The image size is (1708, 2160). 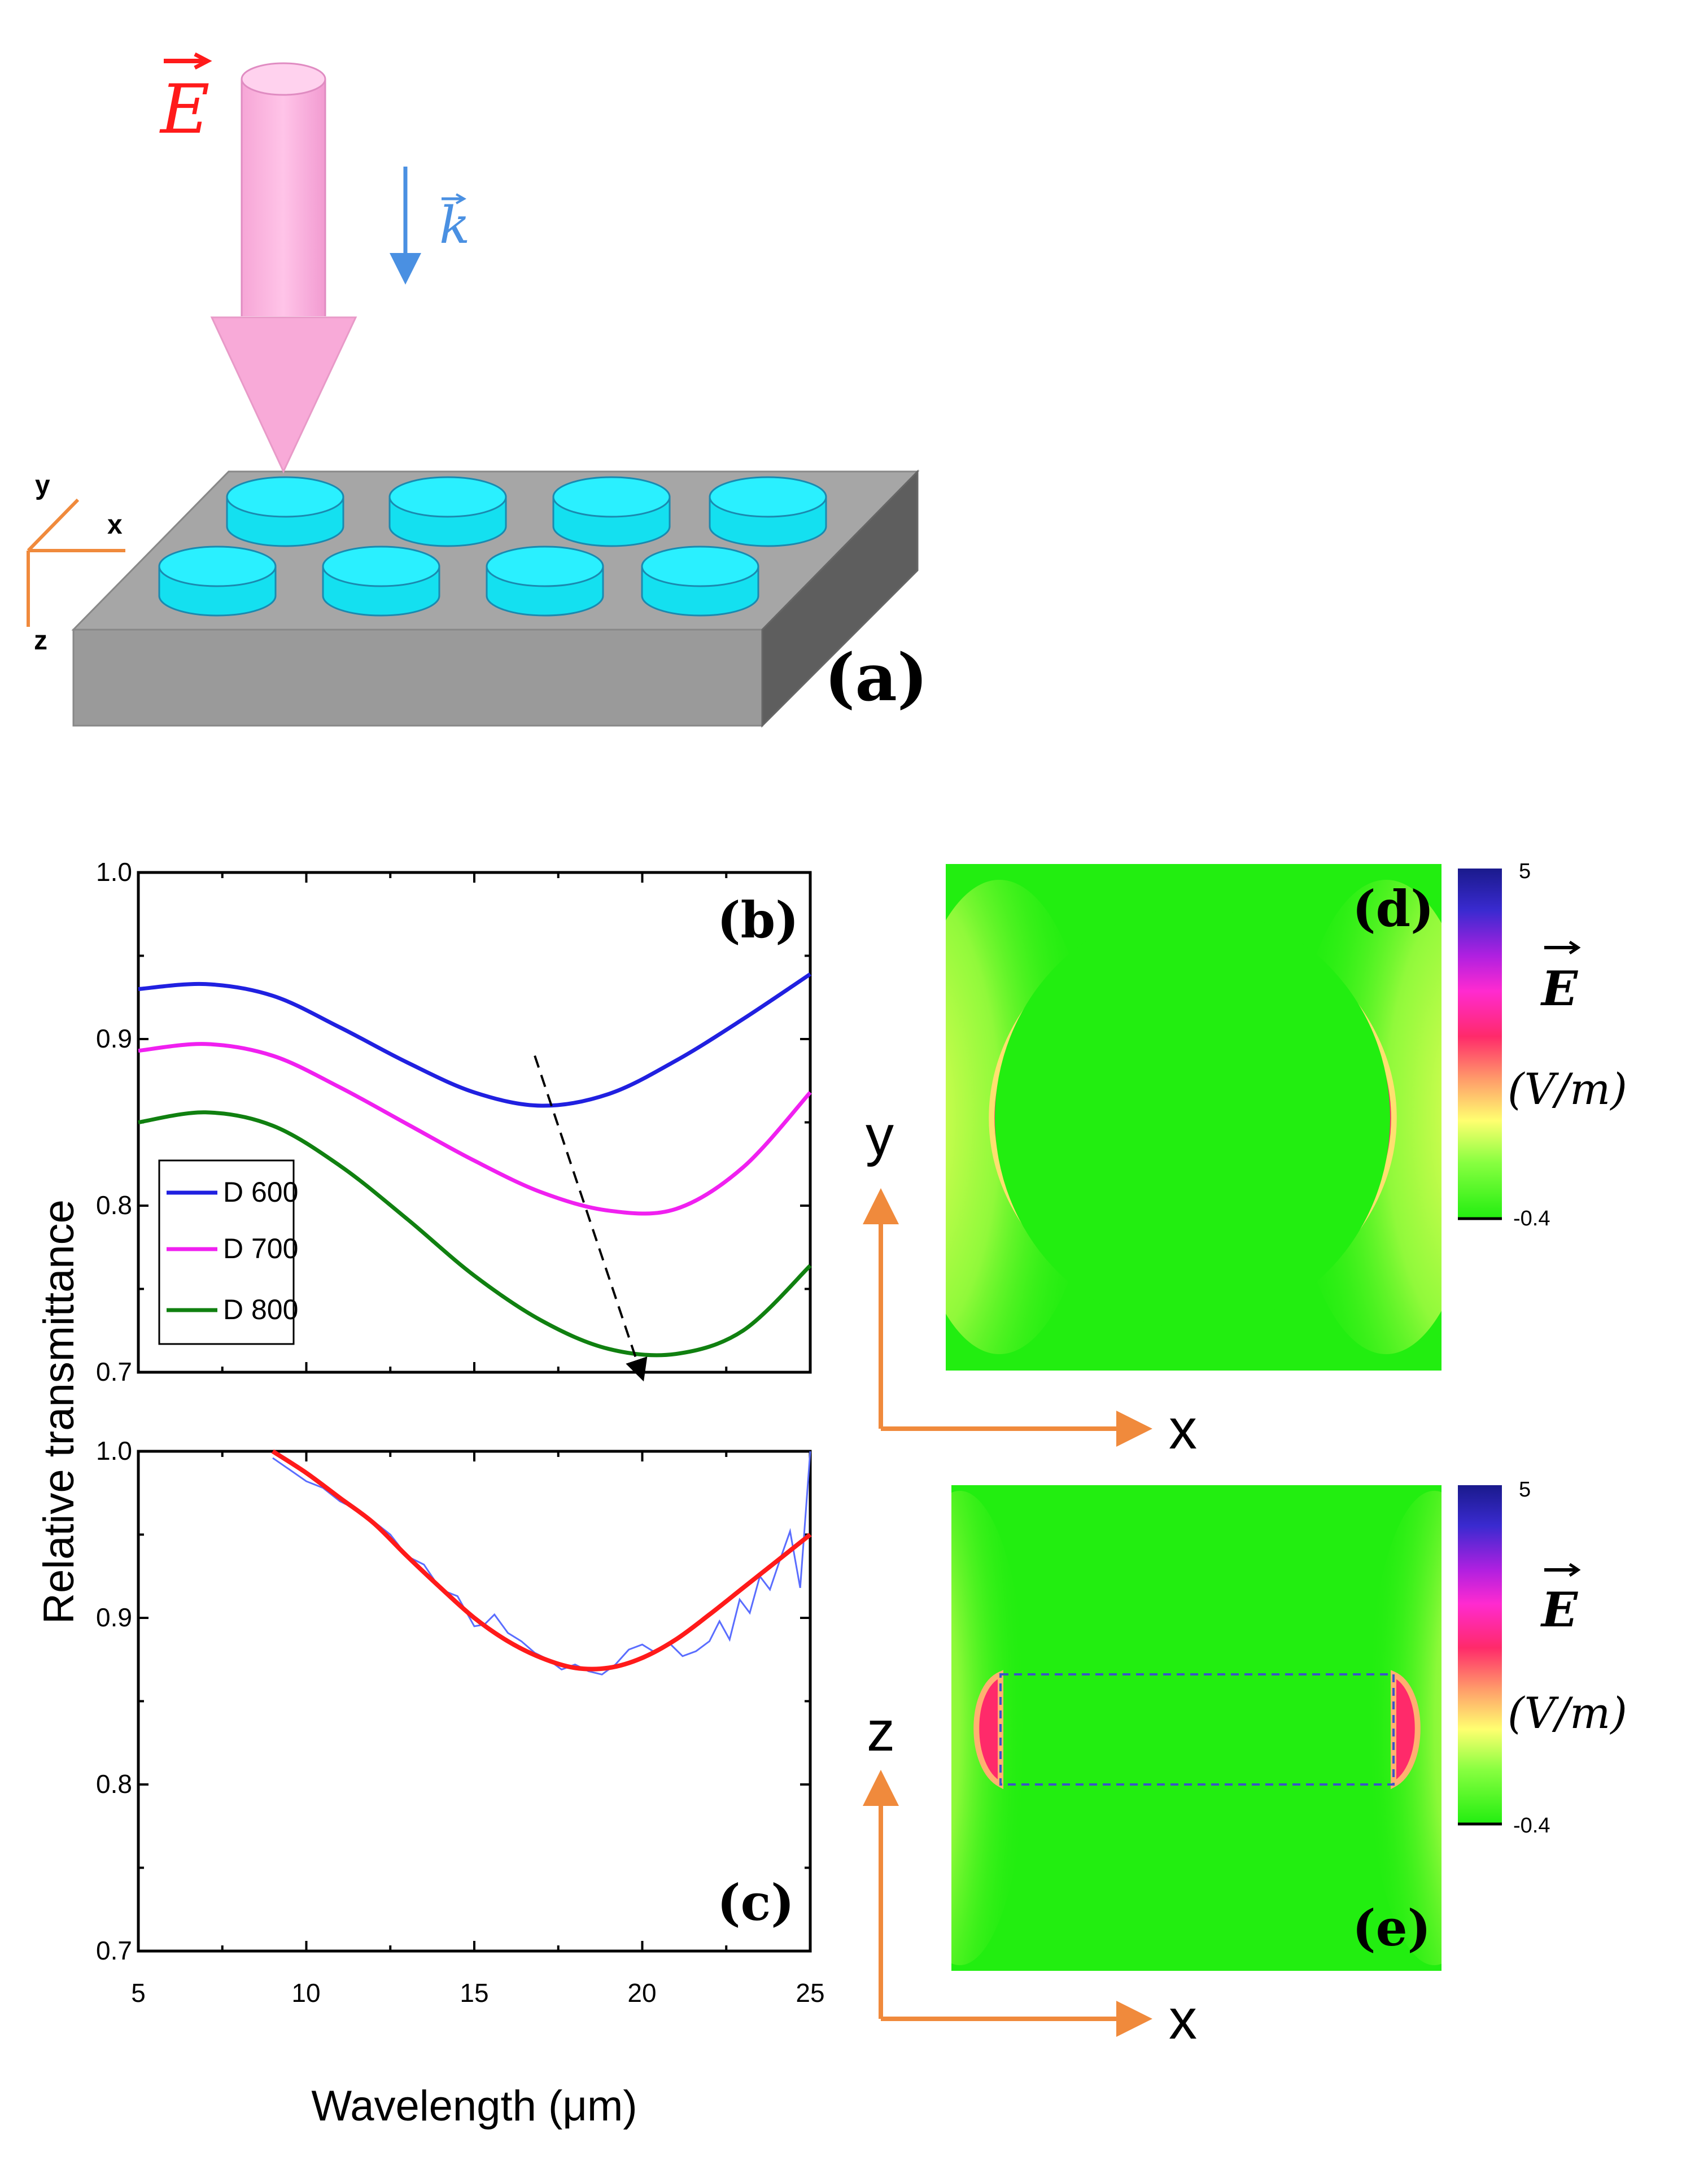 I want to click on map-e-background, so click(x=1196, y=1728).